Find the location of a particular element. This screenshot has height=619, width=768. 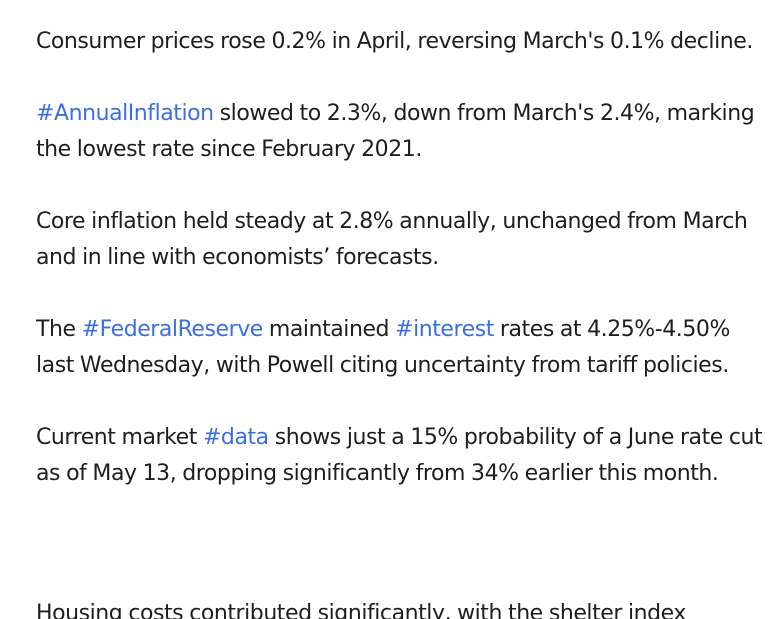

hashtag-interest-link: #interest is located at coordinates (444, 329).